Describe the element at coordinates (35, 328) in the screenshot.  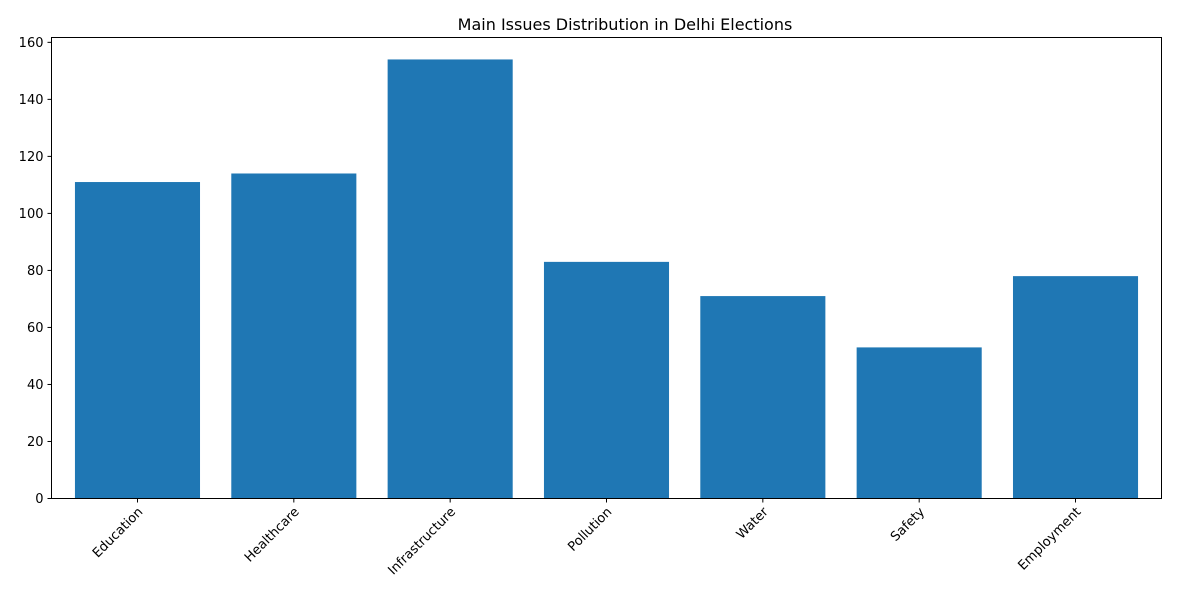
I see `y-tick-label: 60` at that location.